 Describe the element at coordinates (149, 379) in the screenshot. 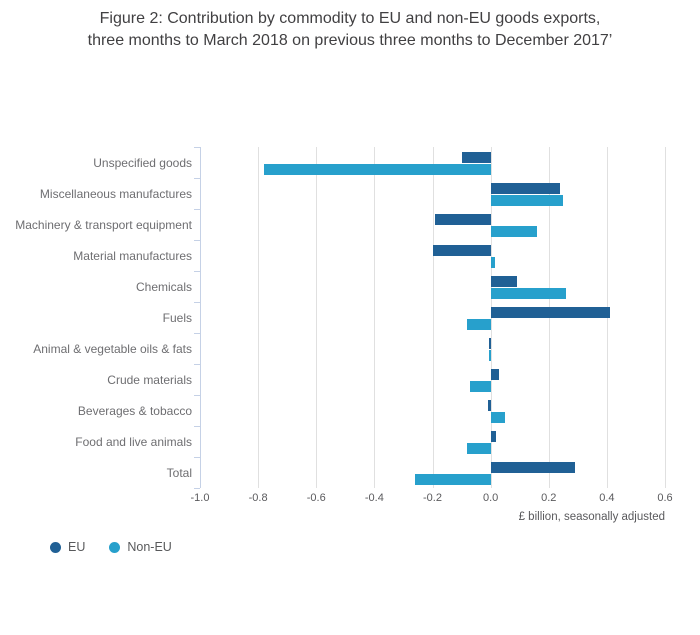

I see `category-label: Crude materials` at that location.